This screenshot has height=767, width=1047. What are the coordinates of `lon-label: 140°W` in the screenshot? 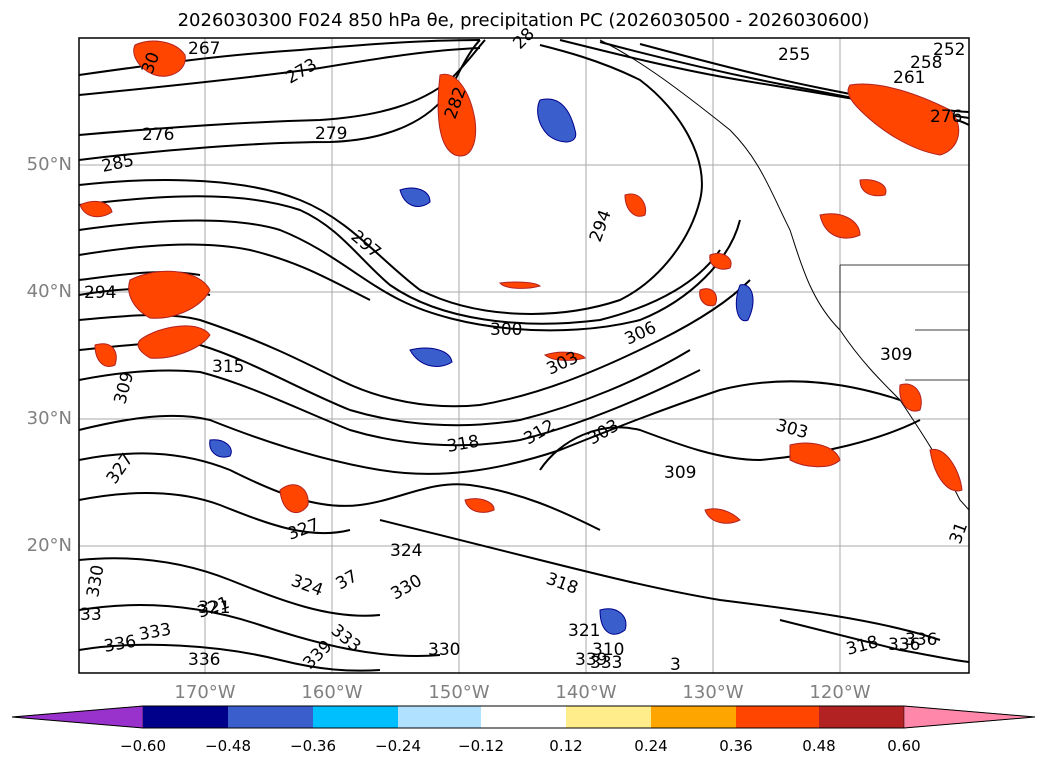 It's located at (586, 692).